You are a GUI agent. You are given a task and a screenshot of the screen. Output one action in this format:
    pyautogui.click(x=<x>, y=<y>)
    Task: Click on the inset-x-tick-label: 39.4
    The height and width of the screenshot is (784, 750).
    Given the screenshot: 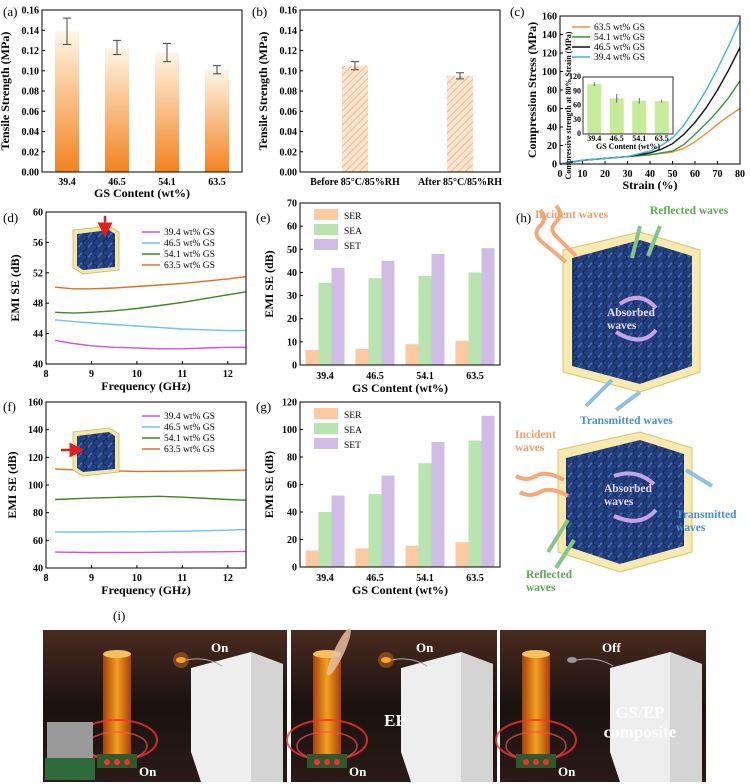 What is the action you would take?
    pyautogui.click(x=594, y=138)
    